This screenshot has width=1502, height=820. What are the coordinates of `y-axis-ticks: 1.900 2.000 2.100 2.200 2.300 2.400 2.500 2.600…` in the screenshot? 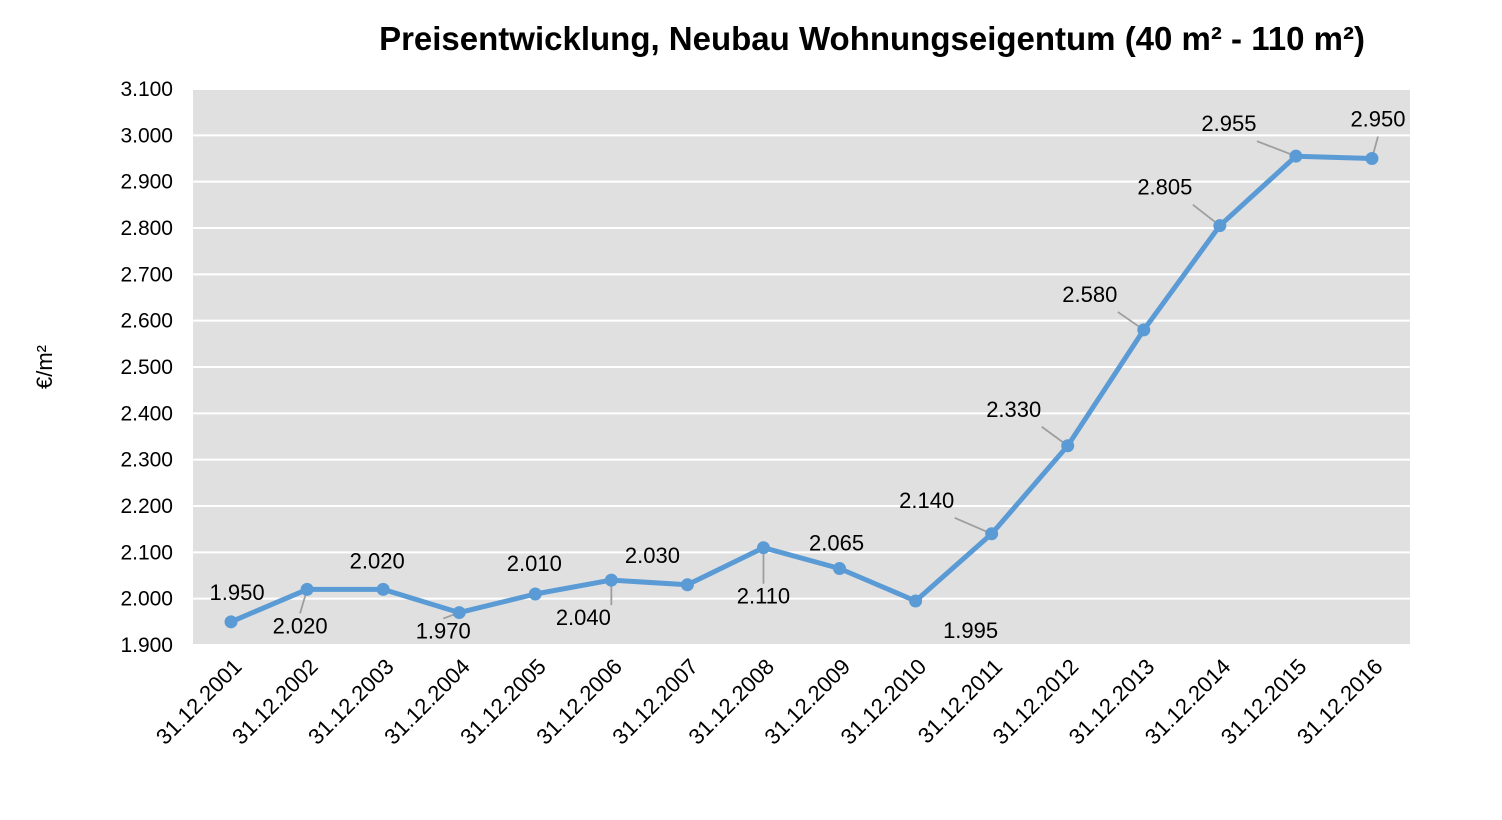 It's located at (146, 367).